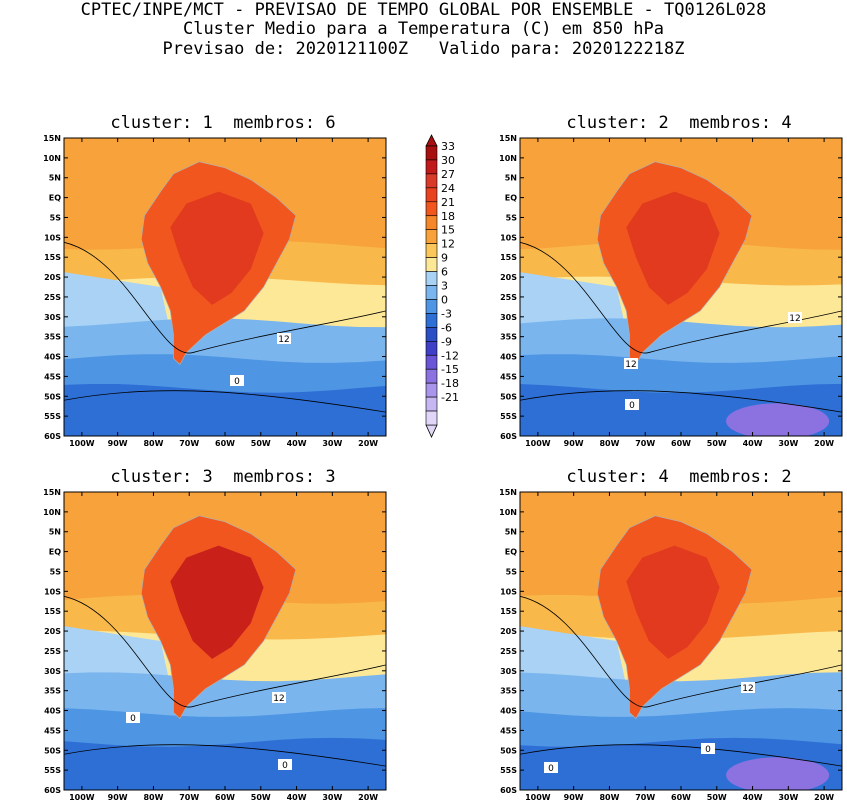 The width and height of the screenshot is (847, 803). I want to click on colorbar-label: 18, so click(448, 216).